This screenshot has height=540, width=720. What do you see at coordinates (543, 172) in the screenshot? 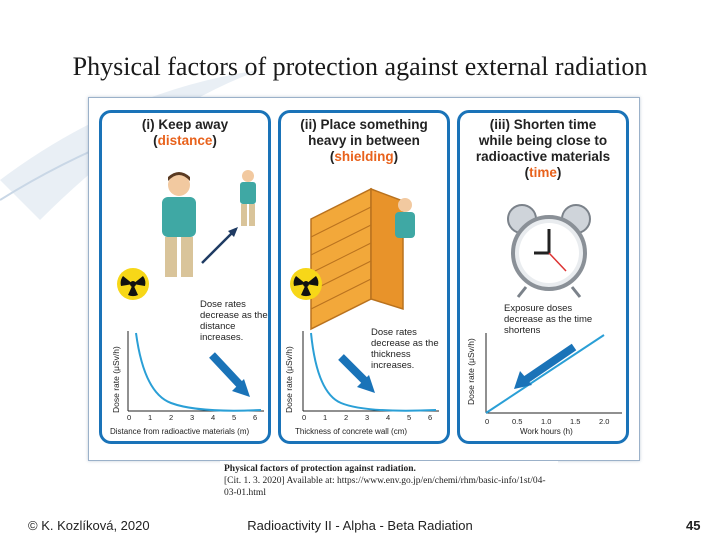
I see `highlight-word: time` at bounding box center [543, 172].